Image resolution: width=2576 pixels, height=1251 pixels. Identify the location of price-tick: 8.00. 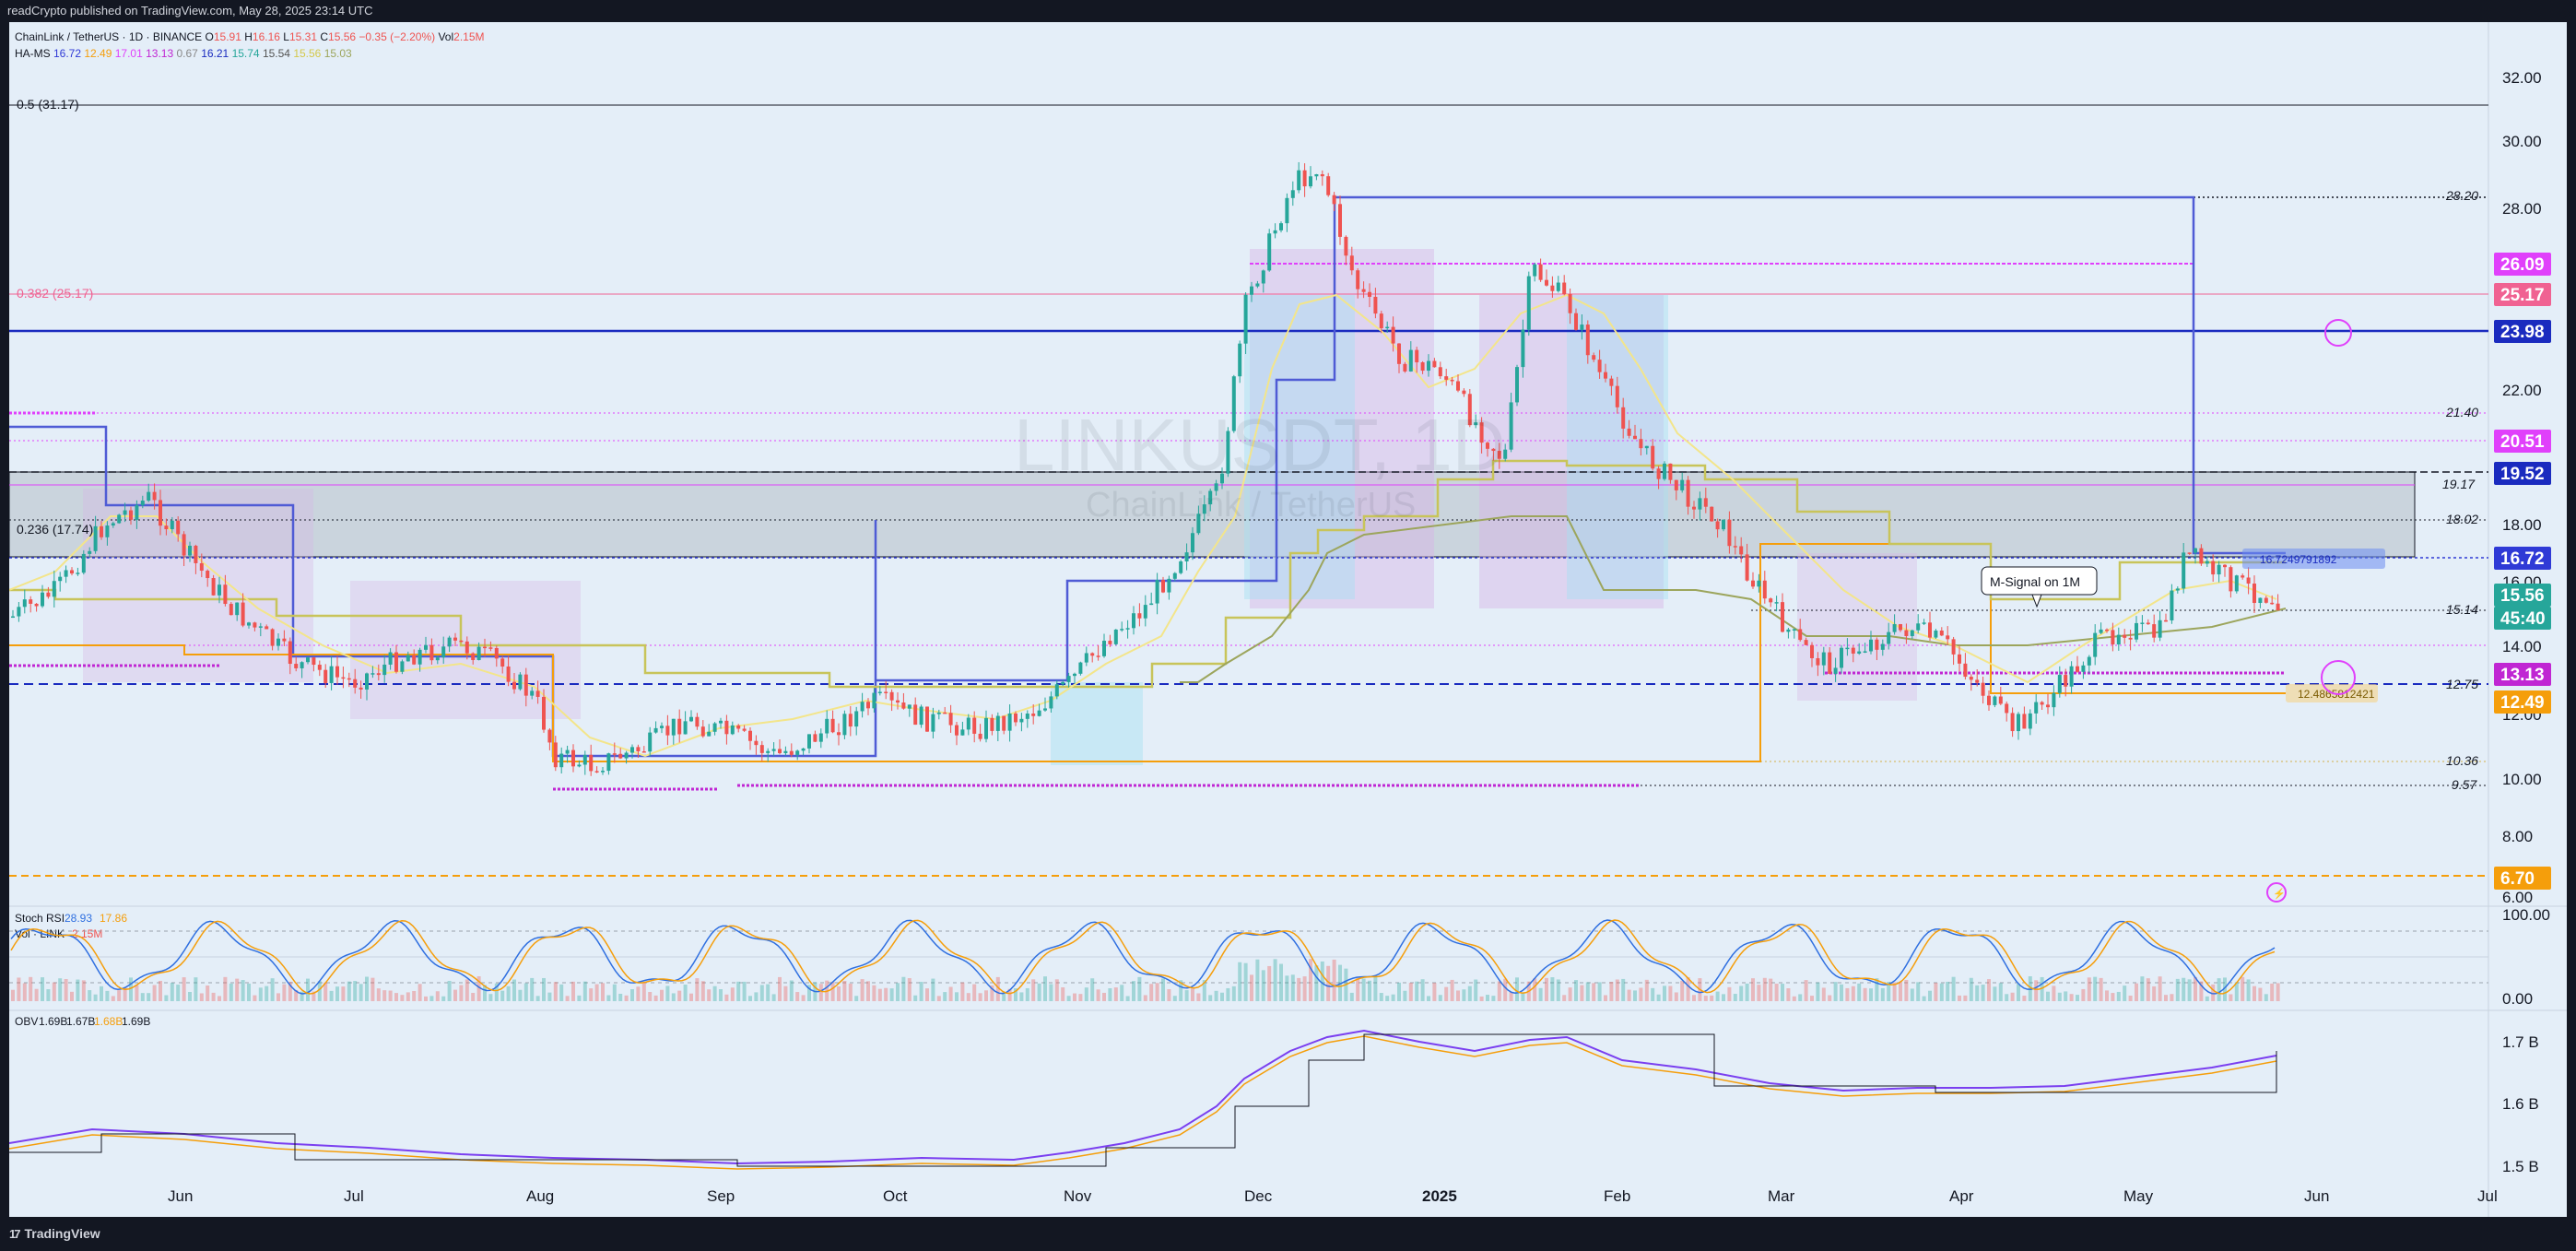
(2517, 836).